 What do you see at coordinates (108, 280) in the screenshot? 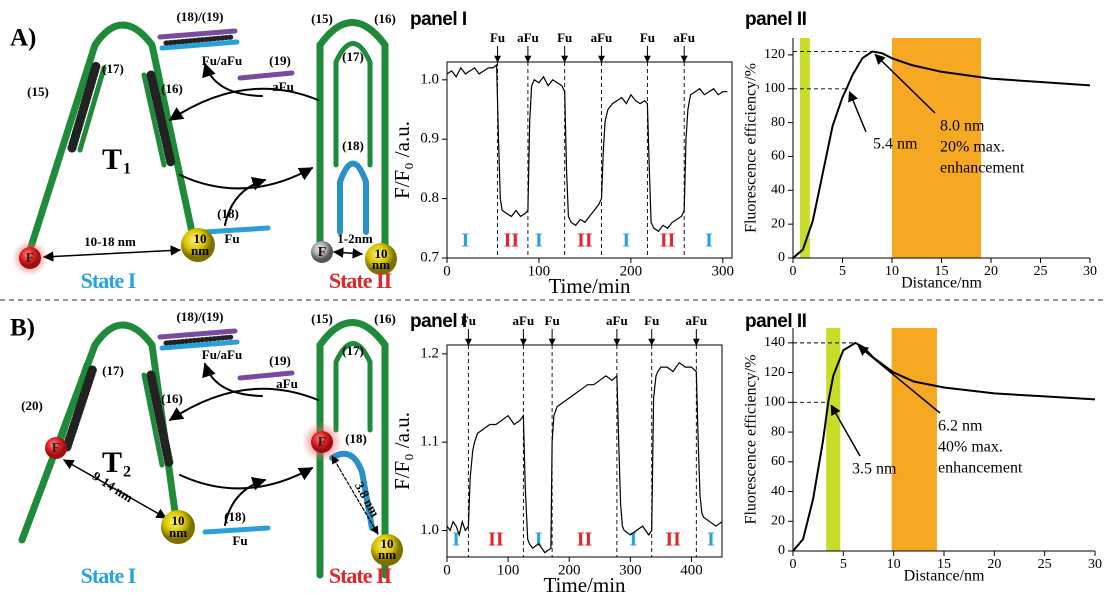
I see `diagram-label: State I` at bounding box center [108, 280].